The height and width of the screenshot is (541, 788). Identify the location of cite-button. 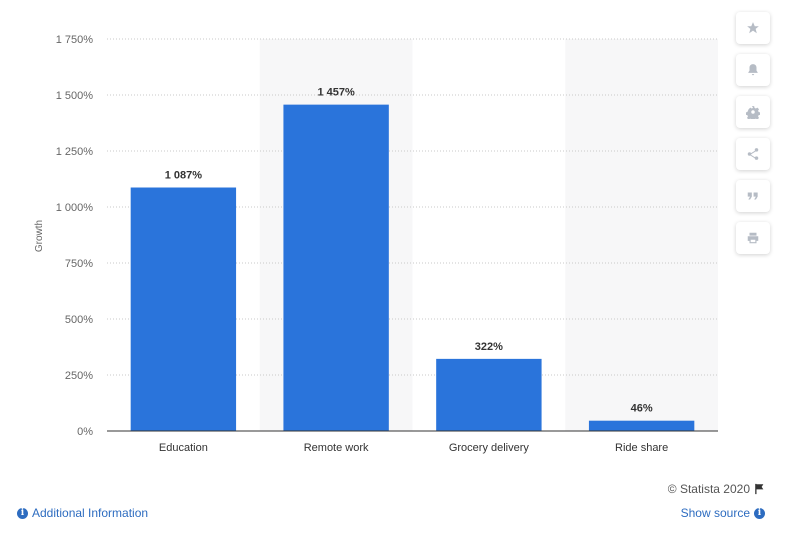
(753, 196).